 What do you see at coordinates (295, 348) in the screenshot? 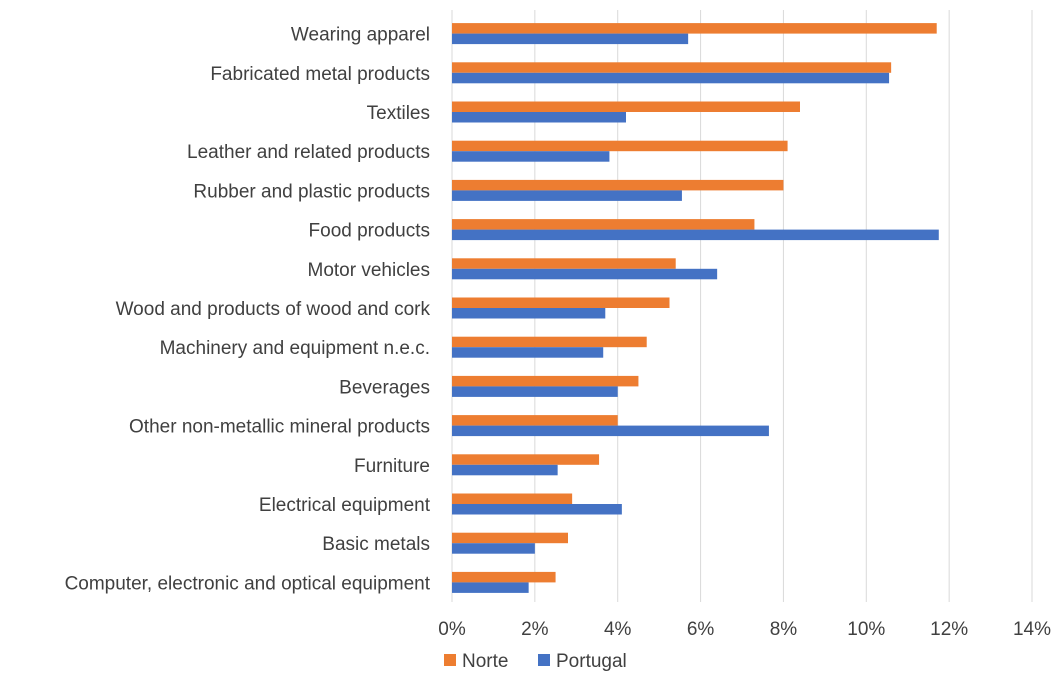
I see `category-label: Machinery and equipment n.e.c.` at bounding box center [295, 348].